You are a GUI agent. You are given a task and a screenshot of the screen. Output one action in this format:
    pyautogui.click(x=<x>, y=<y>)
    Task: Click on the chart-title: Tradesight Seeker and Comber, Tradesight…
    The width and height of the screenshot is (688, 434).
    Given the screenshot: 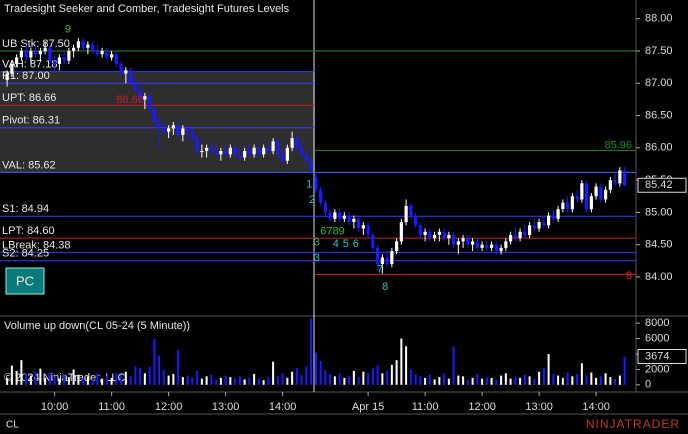 What is the action you would take?
    pyautogui.click(x=147, y=9)
    